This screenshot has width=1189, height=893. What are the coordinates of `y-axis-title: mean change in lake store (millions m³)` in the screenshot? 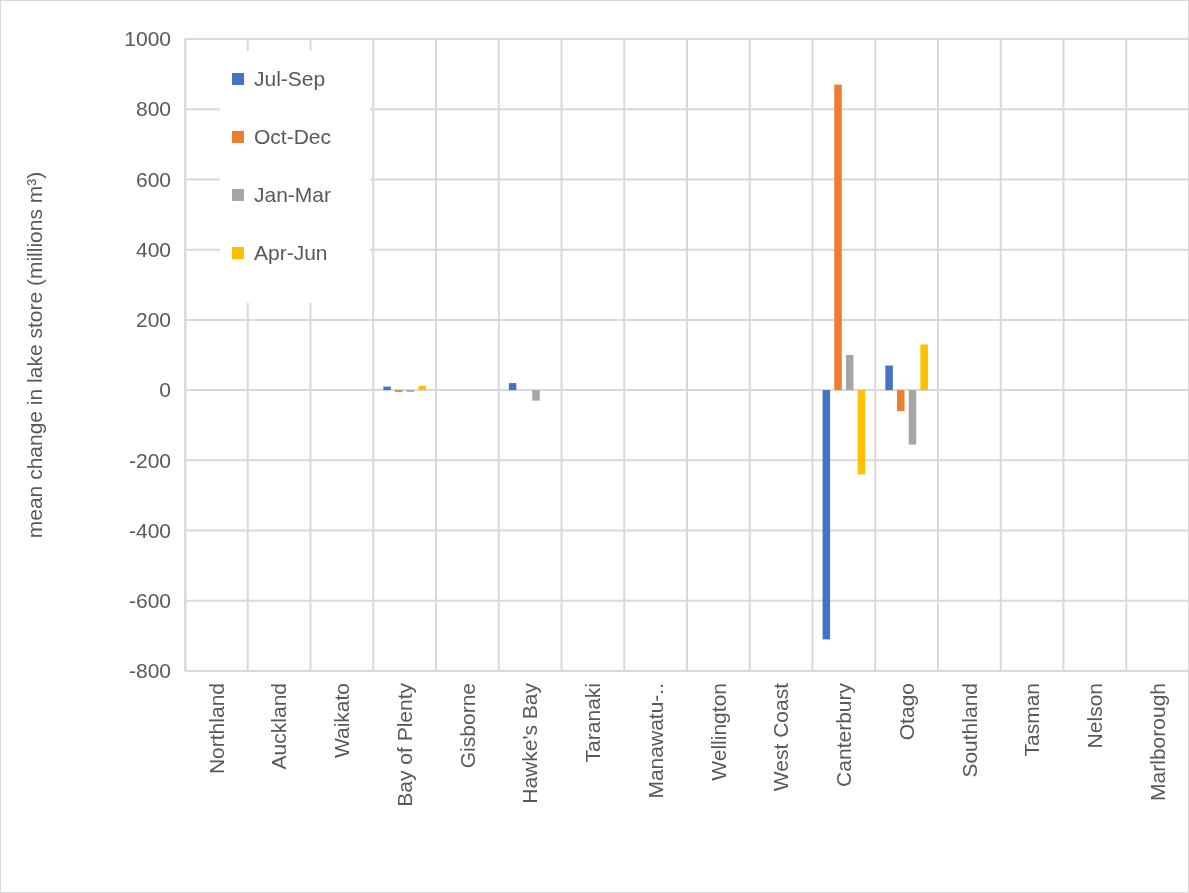 It's located at (34, 355).